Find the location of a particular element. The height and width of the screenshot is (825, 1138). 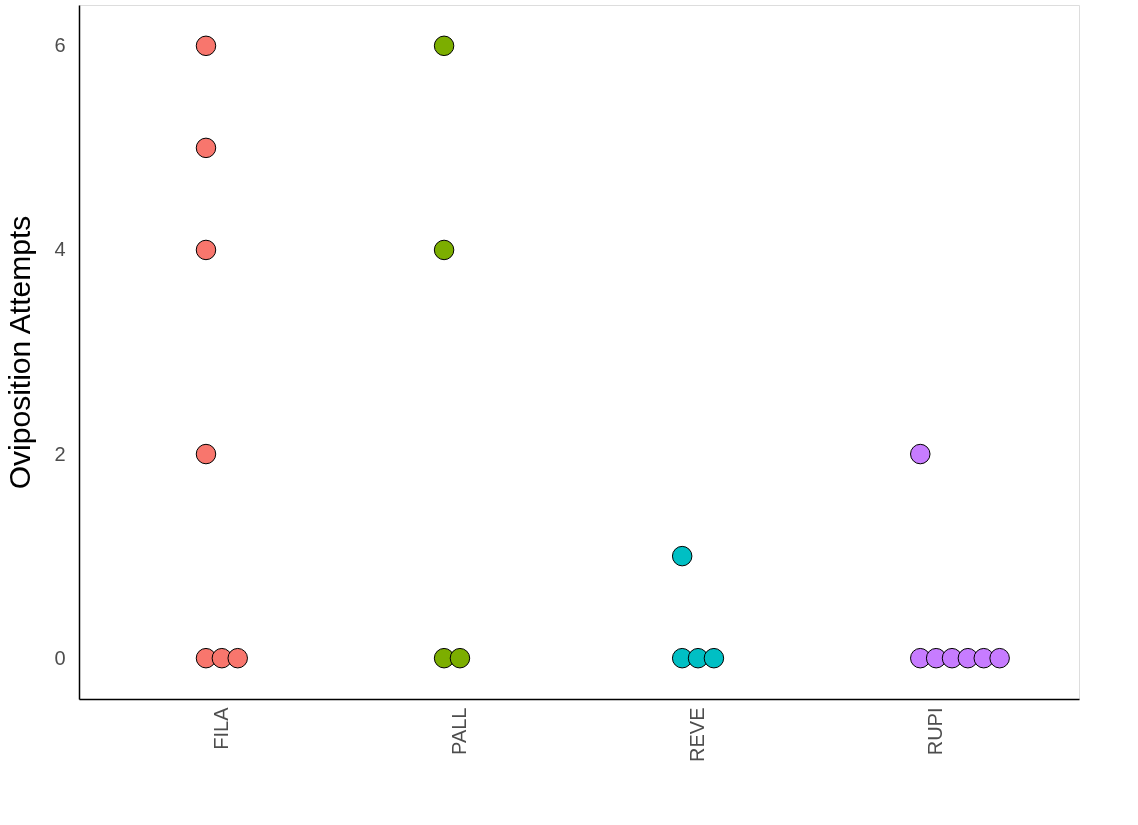

y-tick-label: 0 is located at coordinates (60, 657).